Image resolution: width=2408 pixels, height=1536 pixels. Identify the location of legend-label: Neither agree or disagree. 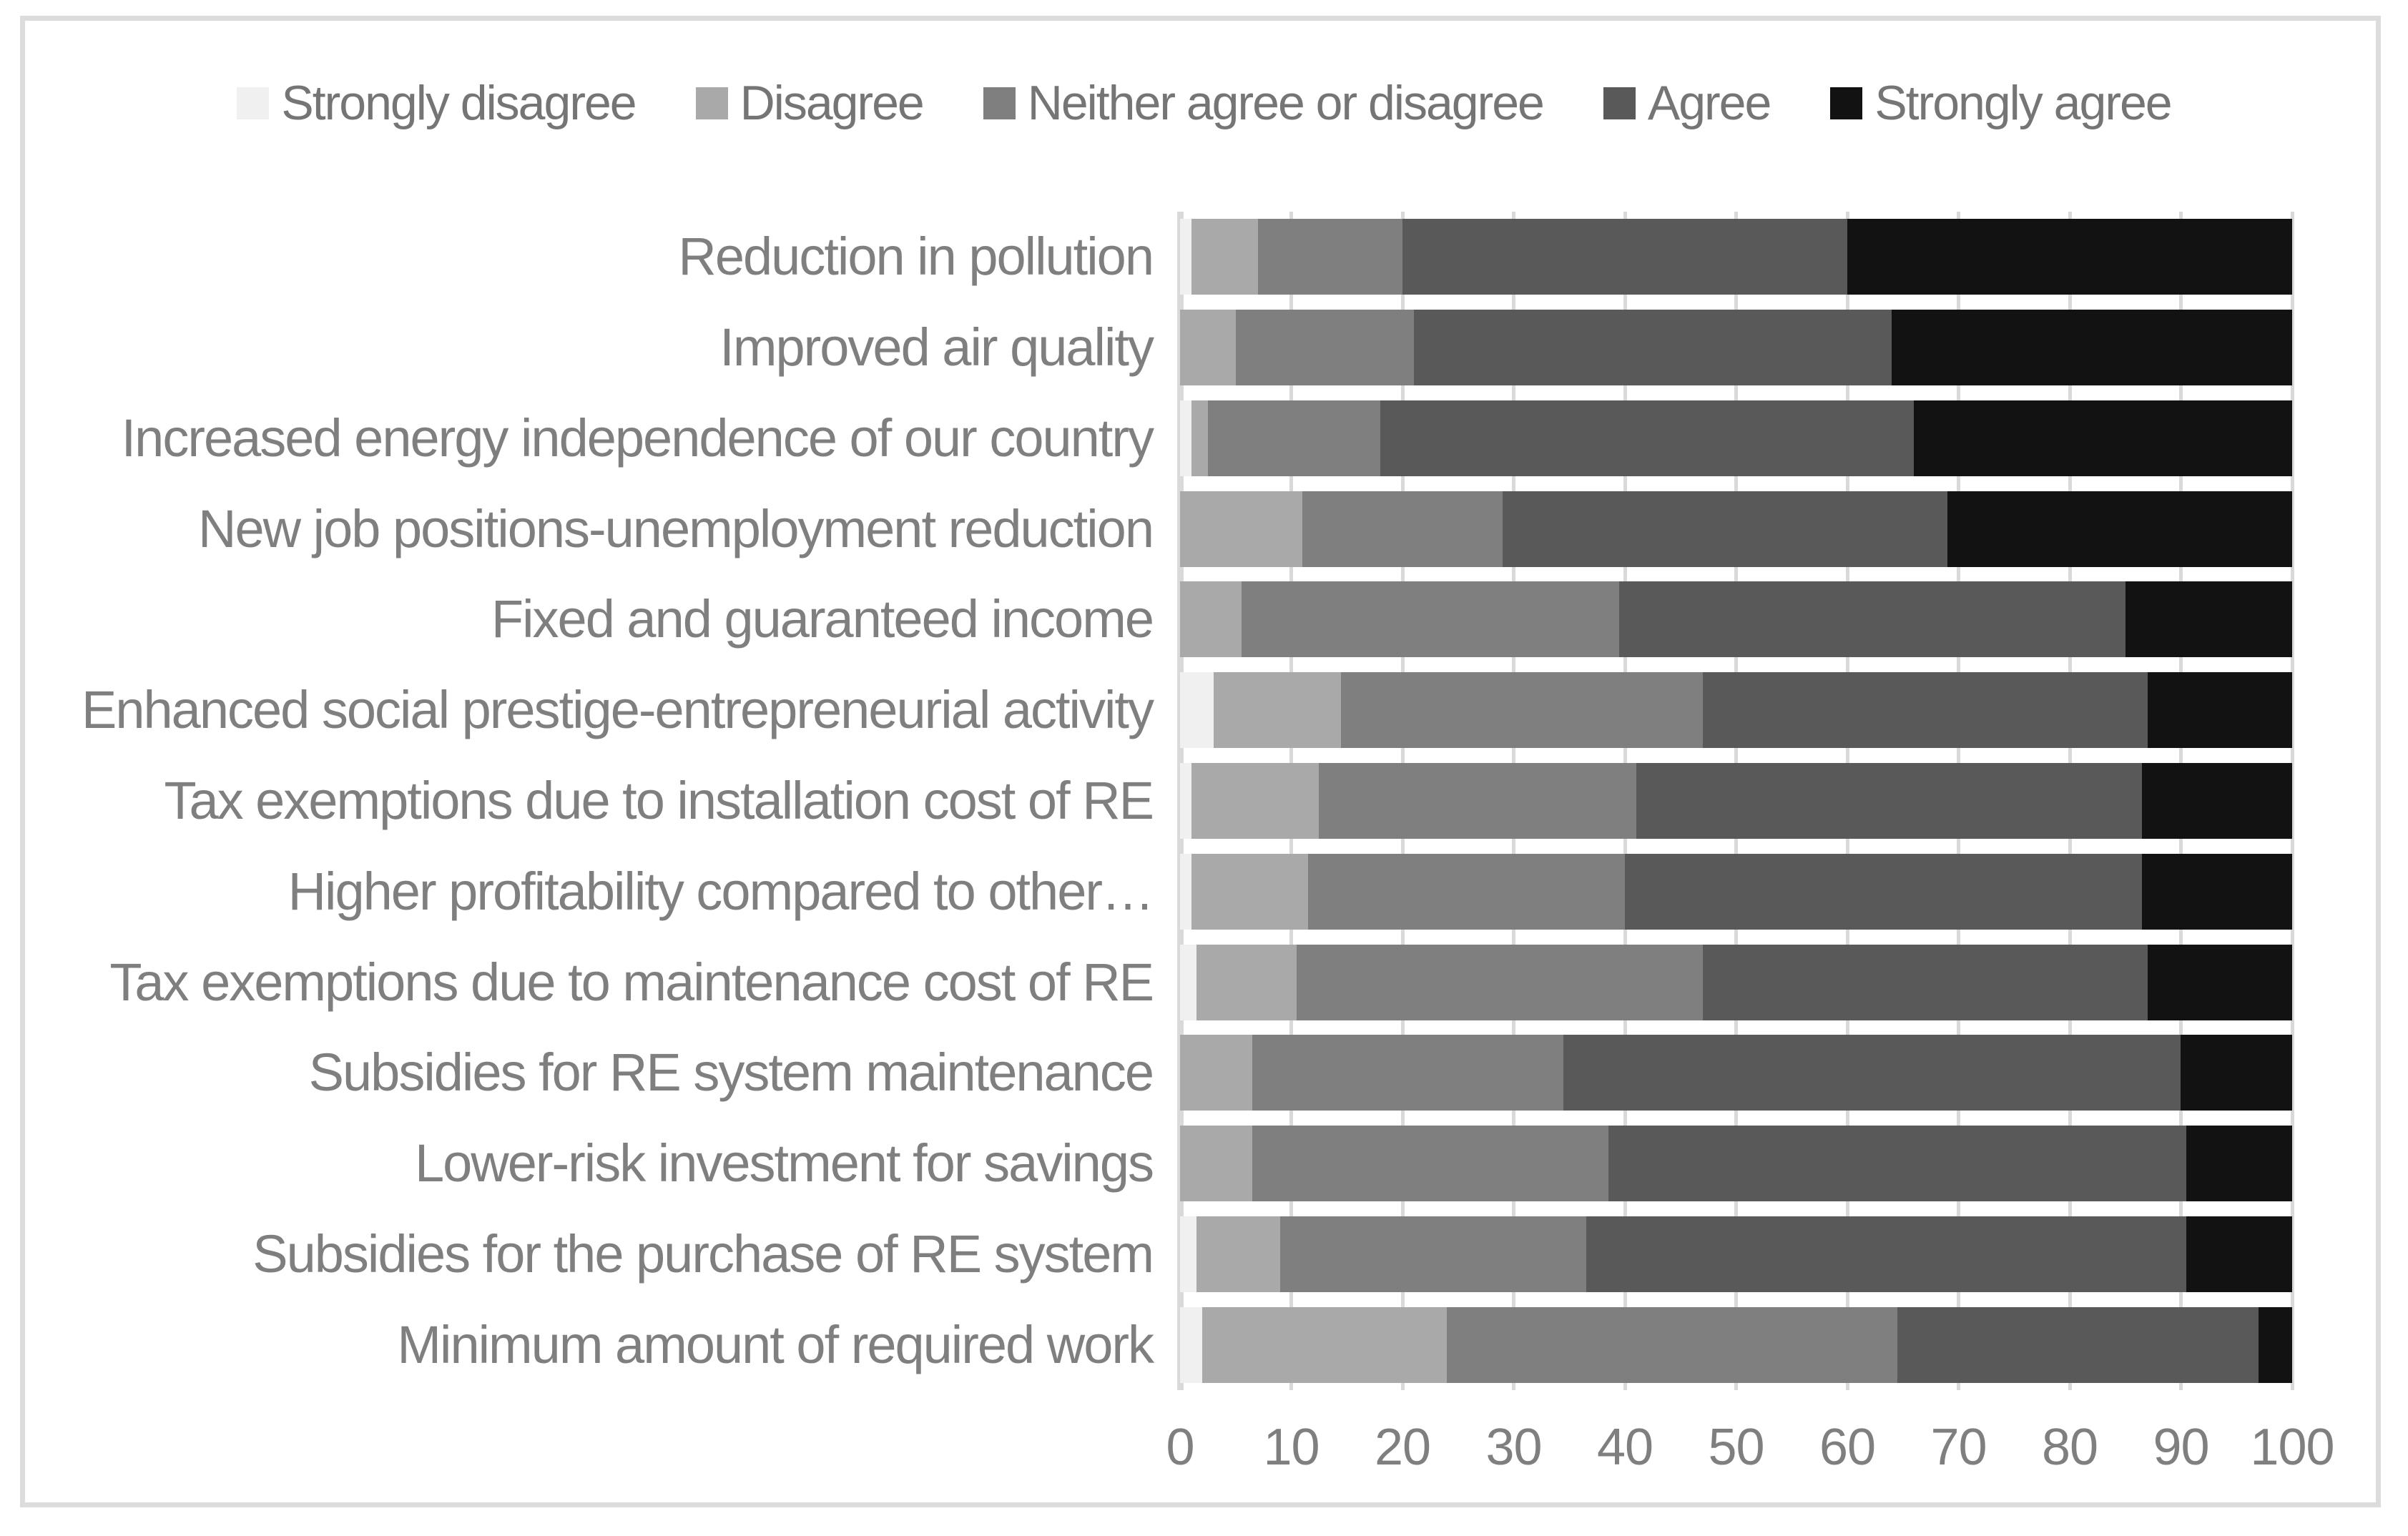
(1286, 103).